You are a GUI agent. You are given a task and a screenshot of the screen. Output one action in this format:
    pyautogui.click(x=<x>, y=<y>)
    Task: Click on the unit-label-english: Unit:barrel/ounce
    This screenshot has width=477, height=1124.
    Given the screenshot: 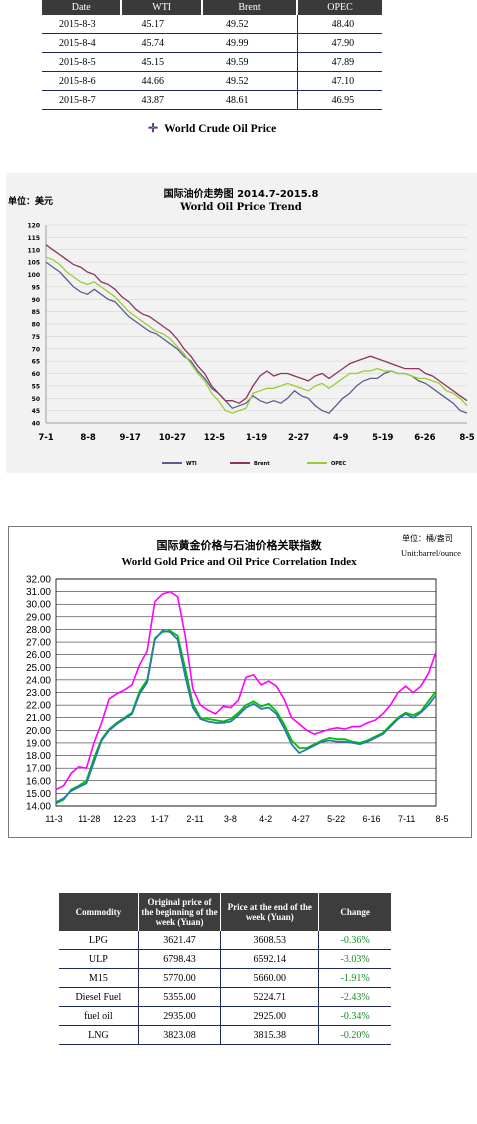 What is the action you would take?
    pyautogui.click(x=431, y=553)
    